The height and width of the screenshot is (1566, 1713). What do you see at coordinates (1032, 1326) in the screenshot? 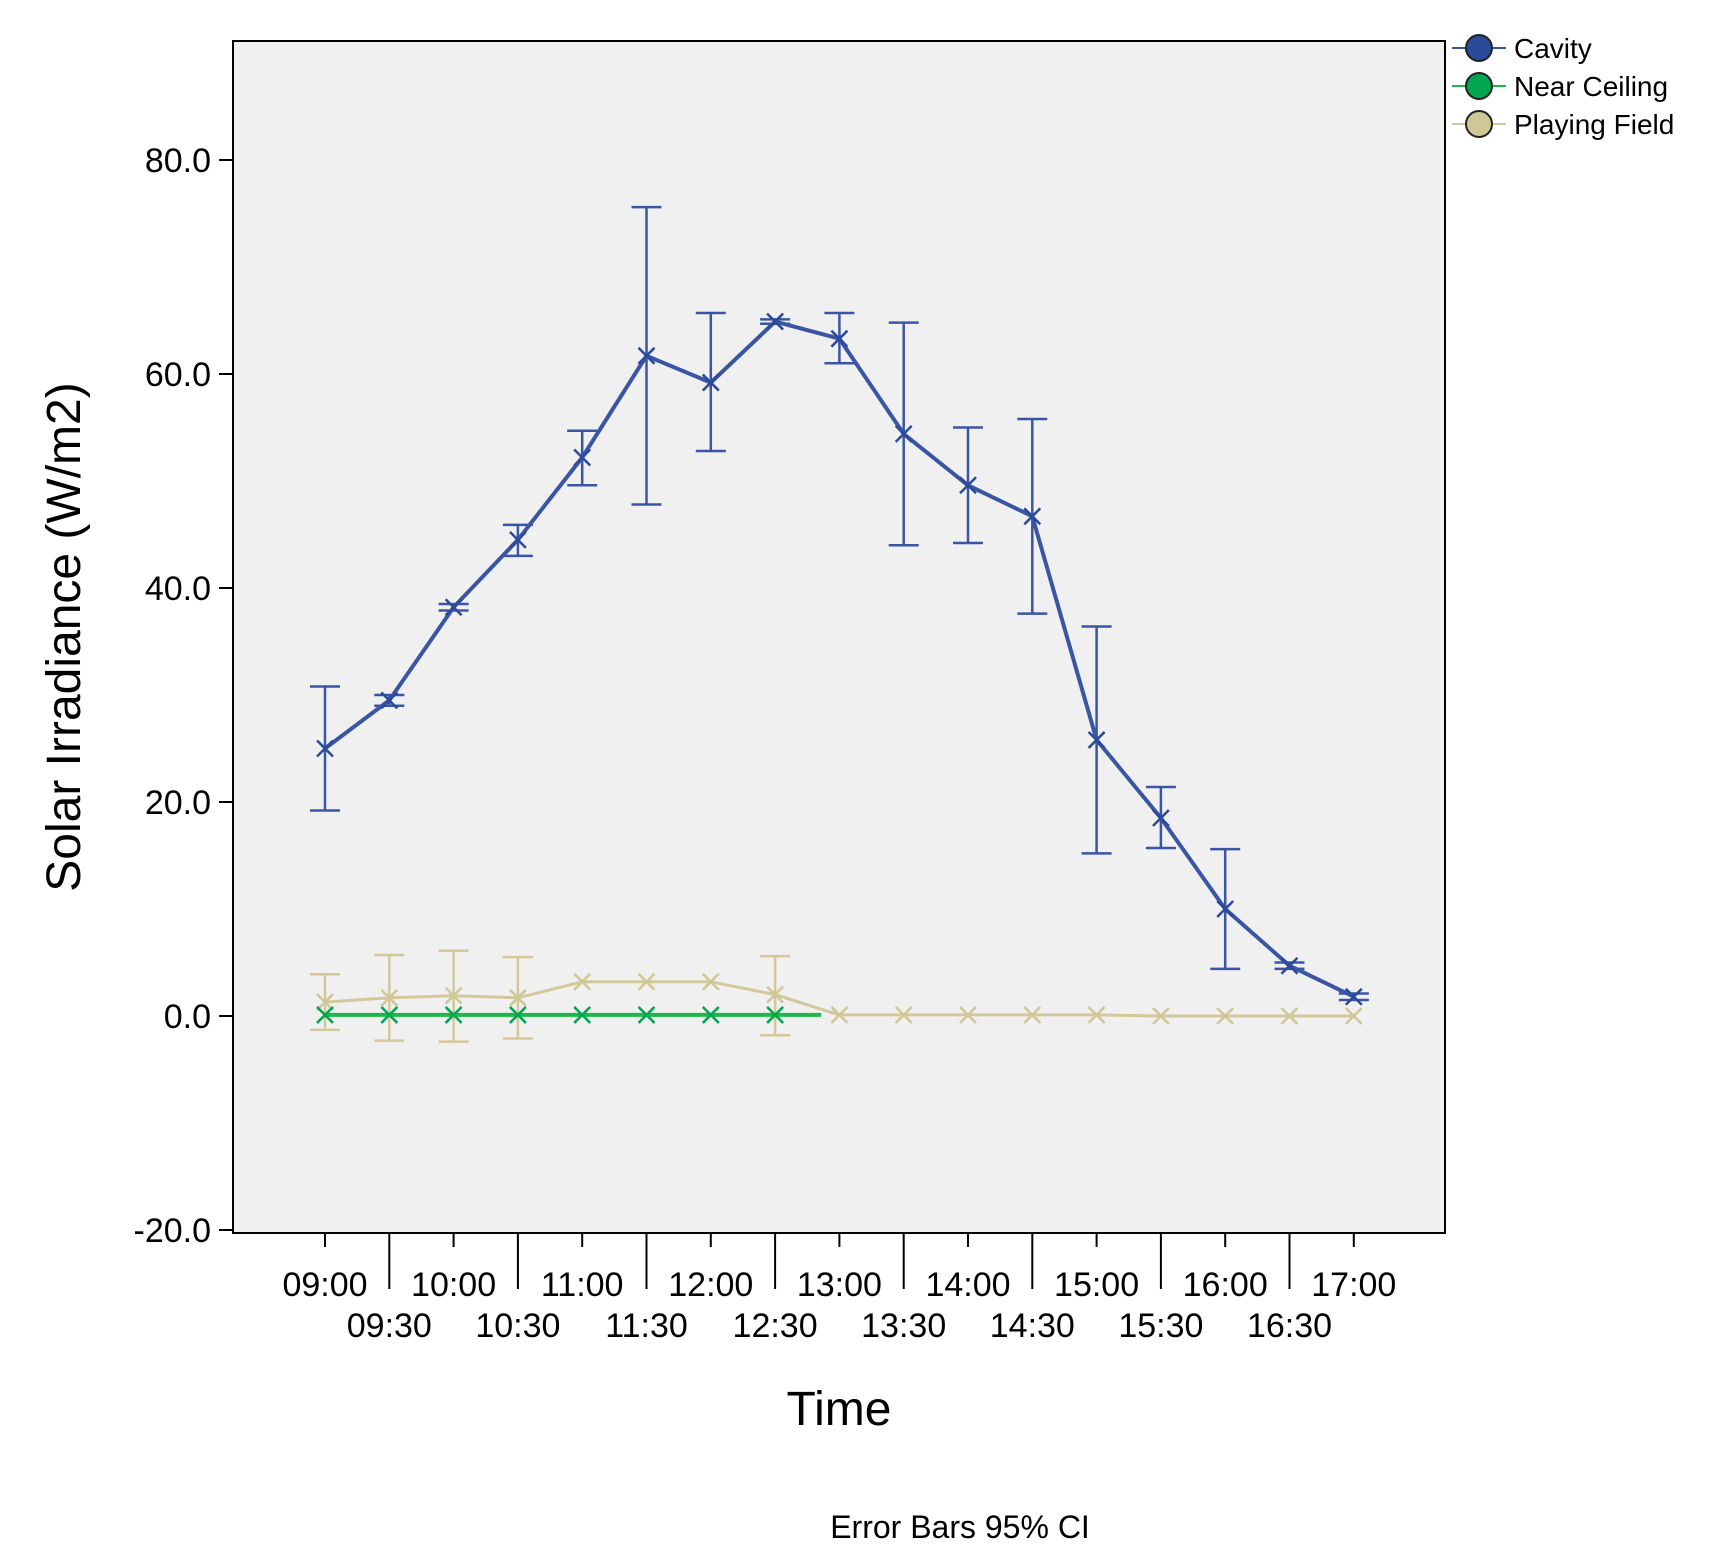
I see `x-tick-label: 14:30` at bounding box center [1032, 1326].